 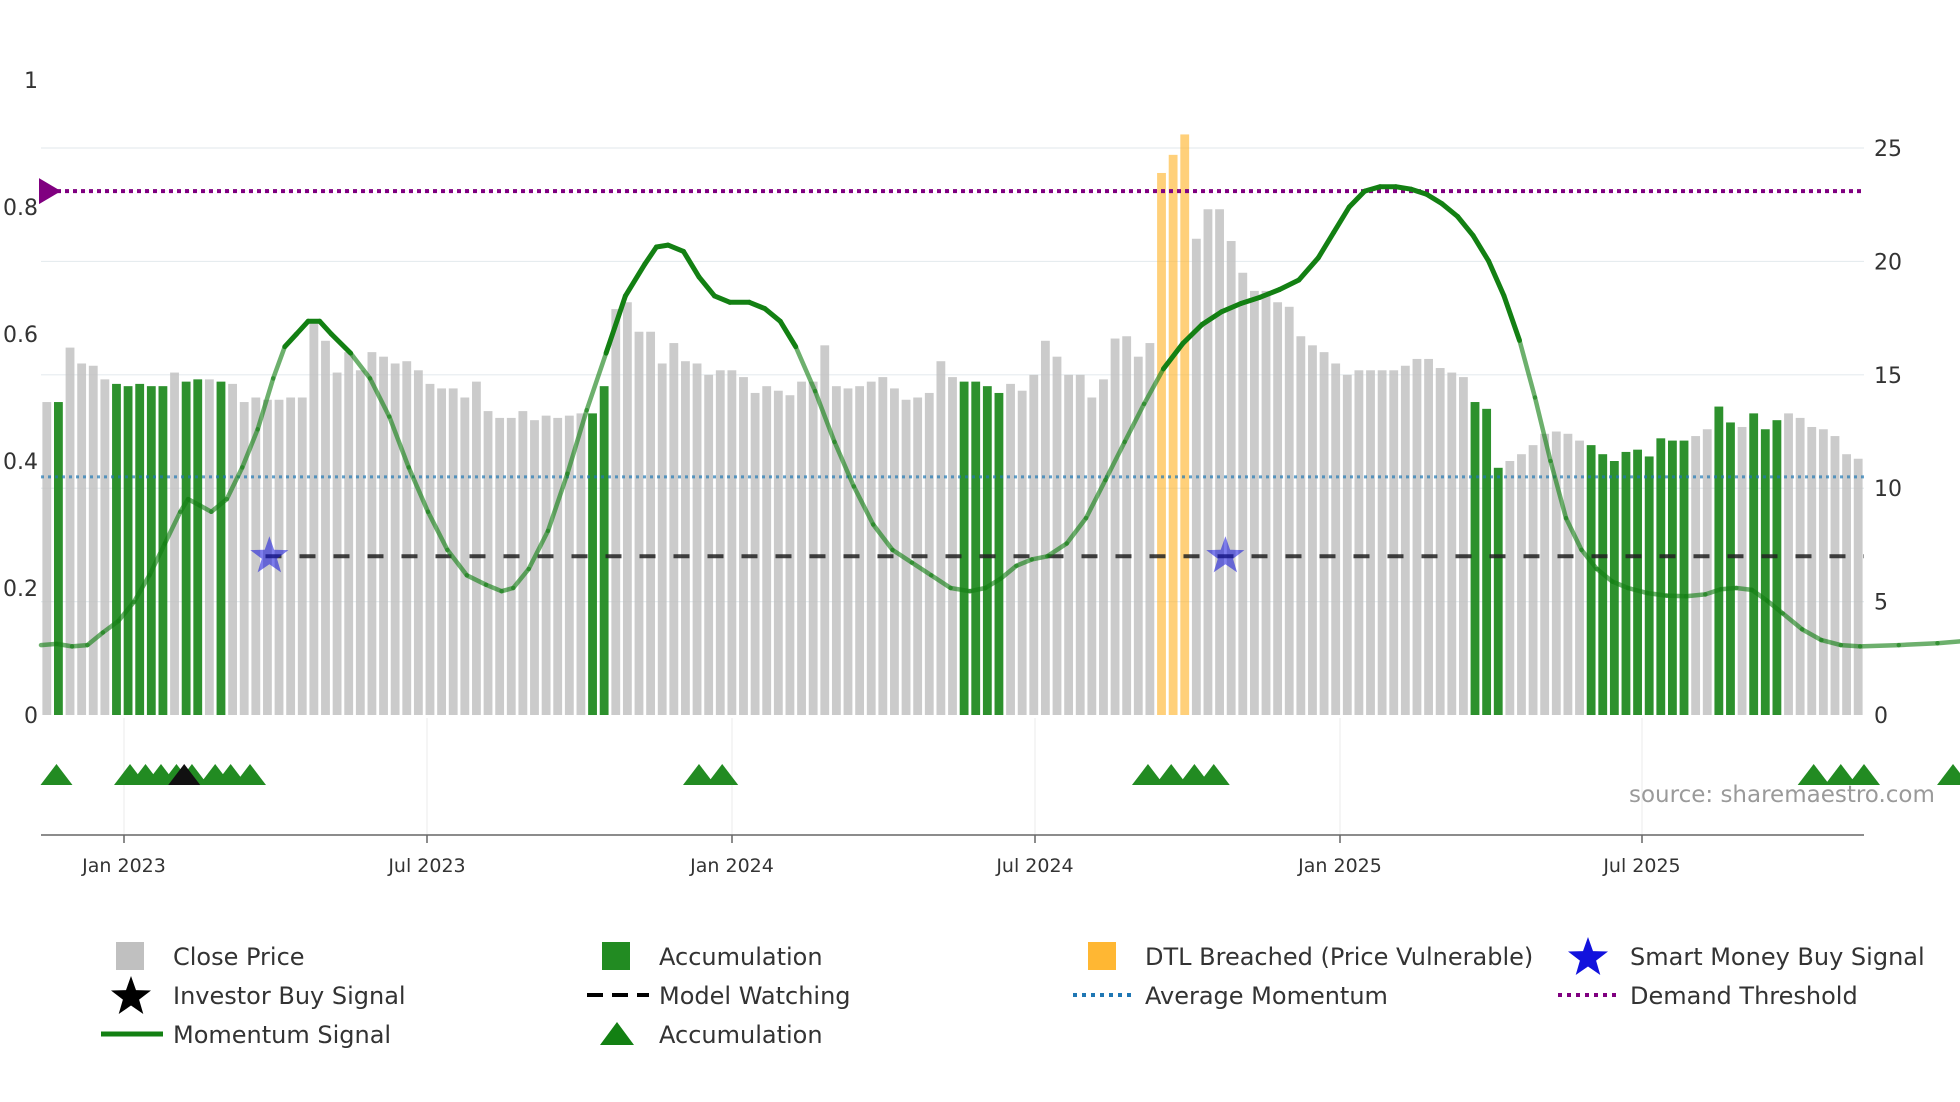 What do you see at coordinates (1888, 149) in the screenshot?
I see `right-tick-label: 25` at bounding box center [1888, 149].